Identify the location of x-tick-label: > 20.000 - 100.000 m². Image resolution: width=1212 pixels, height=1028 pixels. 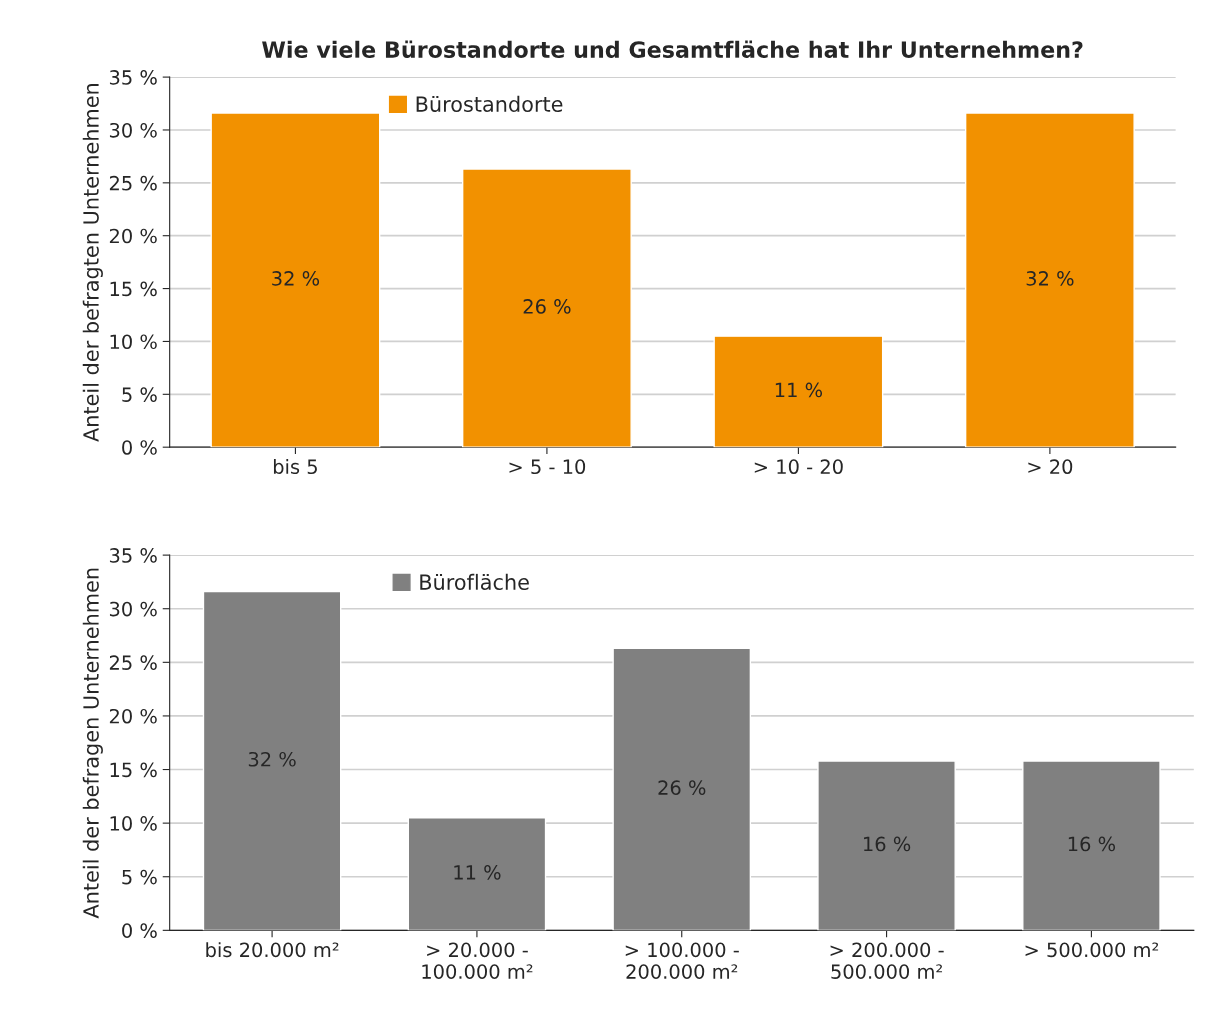
(477, 960).